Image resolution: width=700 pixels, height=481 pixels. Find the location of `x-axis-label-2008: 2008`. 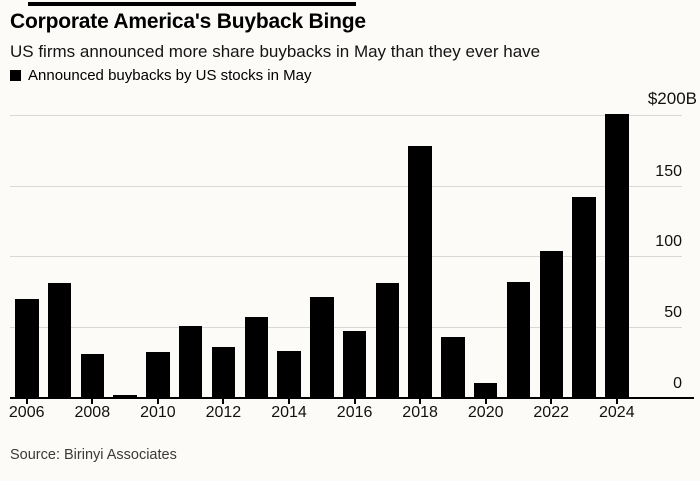

x-axis-label-2008: 2008 is located at coordinates (92, 412).